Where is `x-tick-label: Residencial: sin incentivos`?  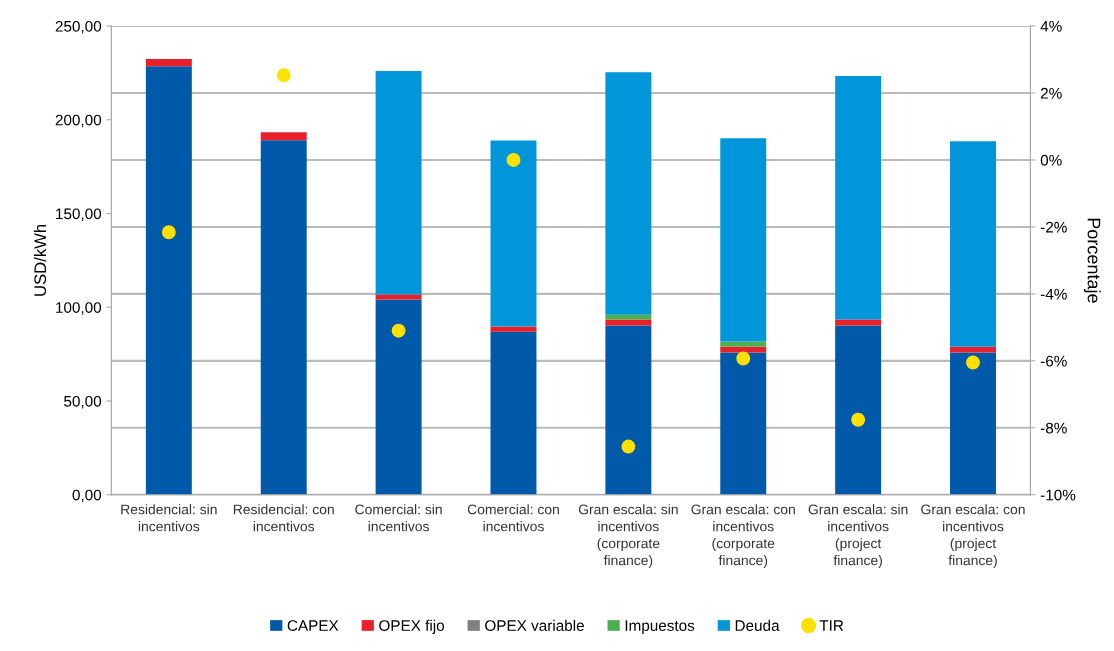 x-tick-label: Residencial: sin incentivos is located at coordinates (169, 518).